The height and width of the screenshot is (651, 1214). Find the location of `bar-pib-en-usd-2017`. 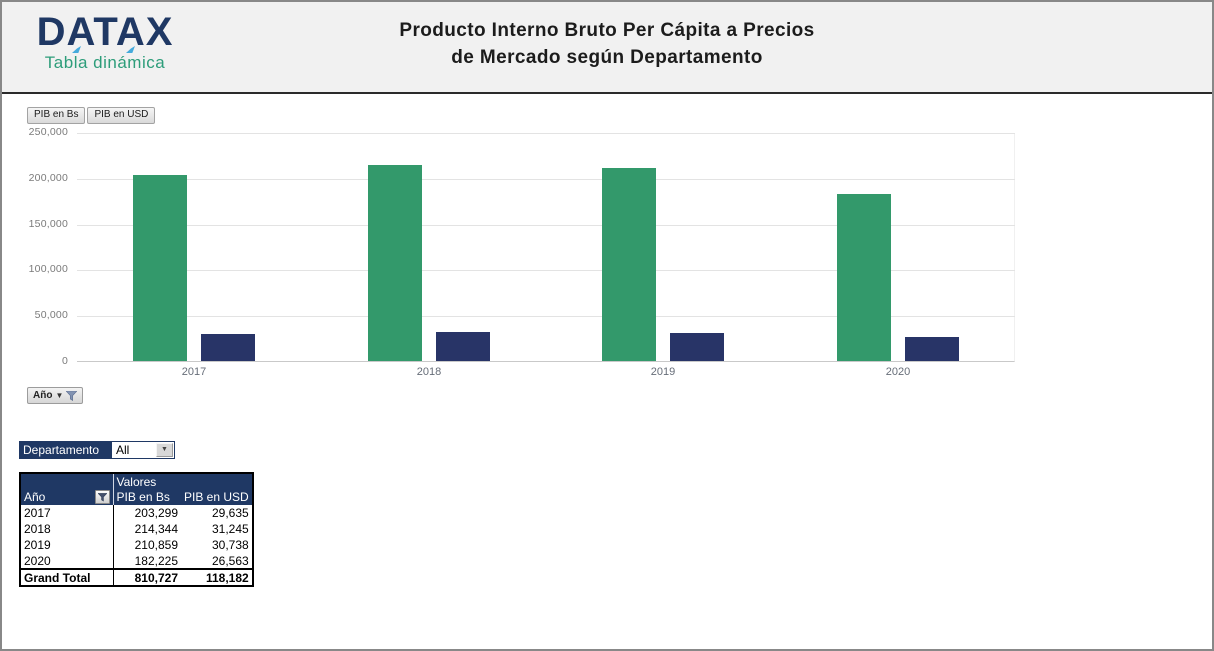

bar-pib-en-usd-2017 is located at coordinates (228, 347).